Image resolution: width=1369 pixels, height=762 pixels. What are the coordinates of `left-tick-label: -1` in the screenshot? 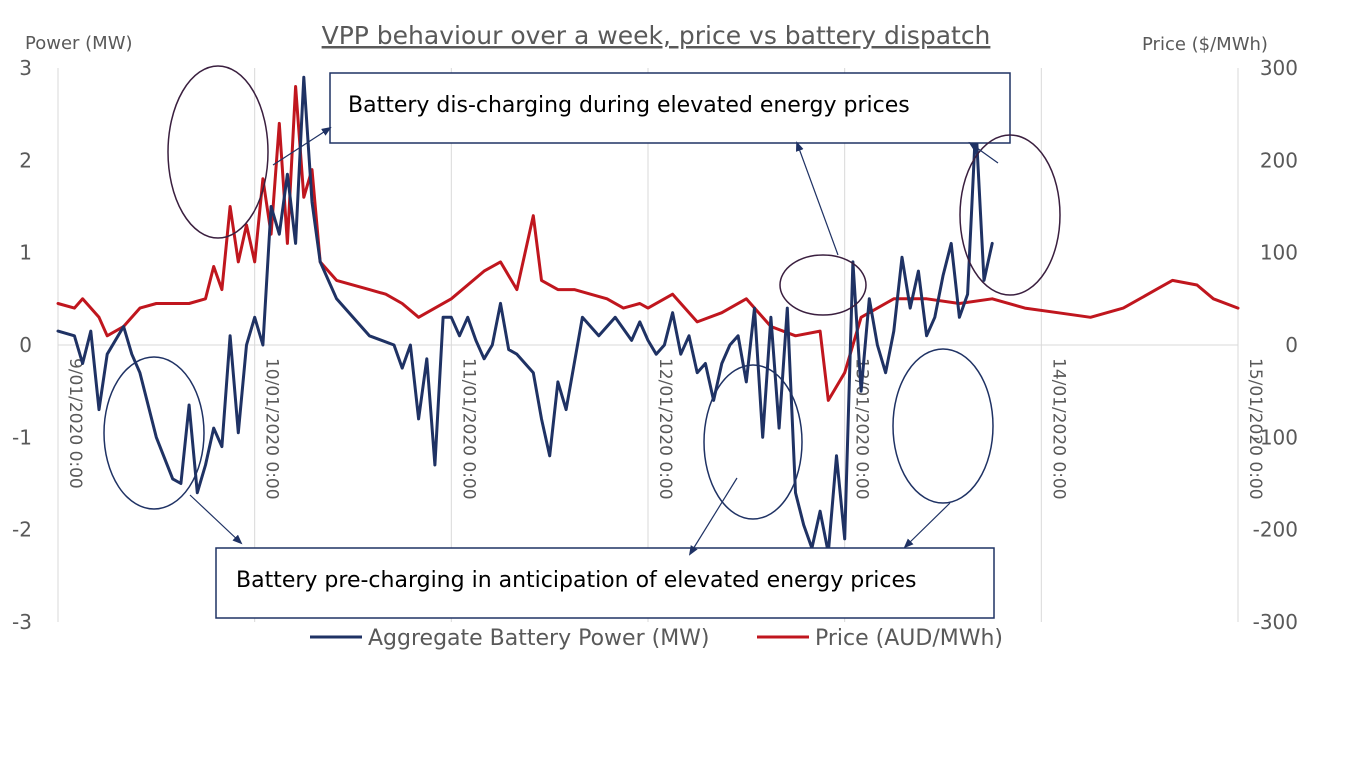 It's located at (22, 437).